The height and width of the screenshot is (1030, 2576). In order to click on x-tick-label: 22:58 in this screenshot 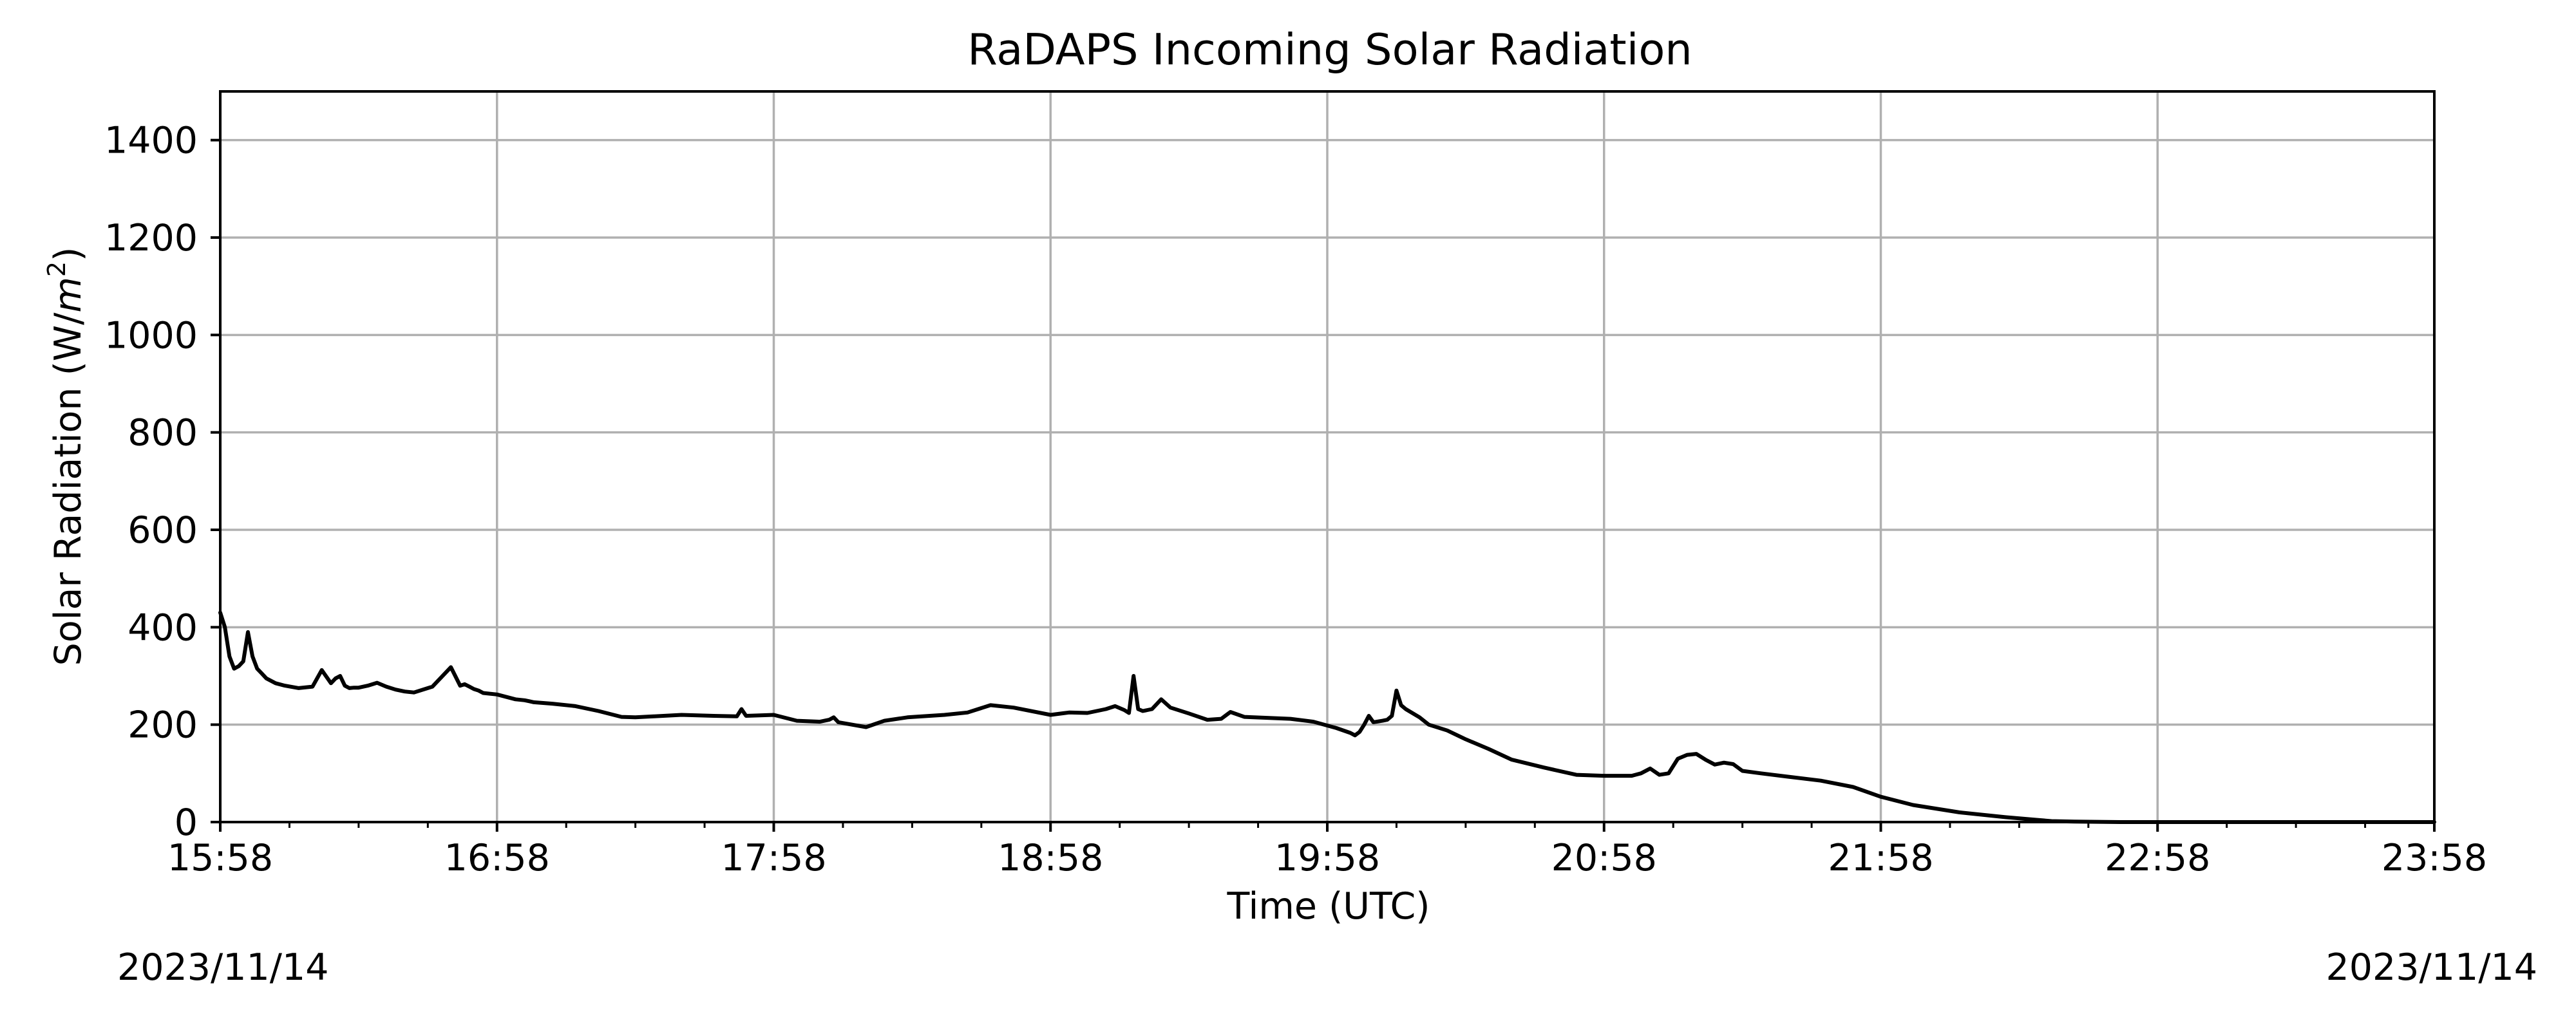, I will do `click(2157, 858)`.